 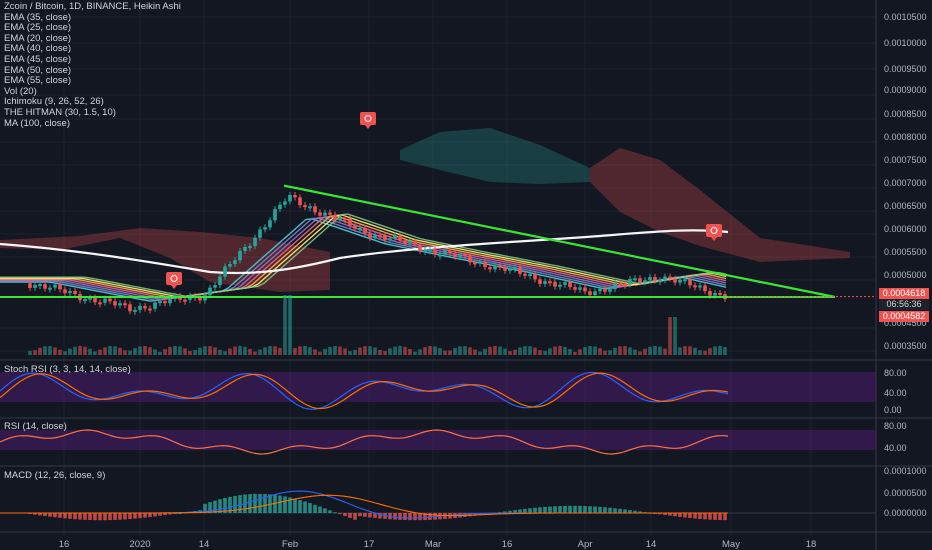 I want to click on low-line-price-label: 0.0004582, so click(x=904, y=316).